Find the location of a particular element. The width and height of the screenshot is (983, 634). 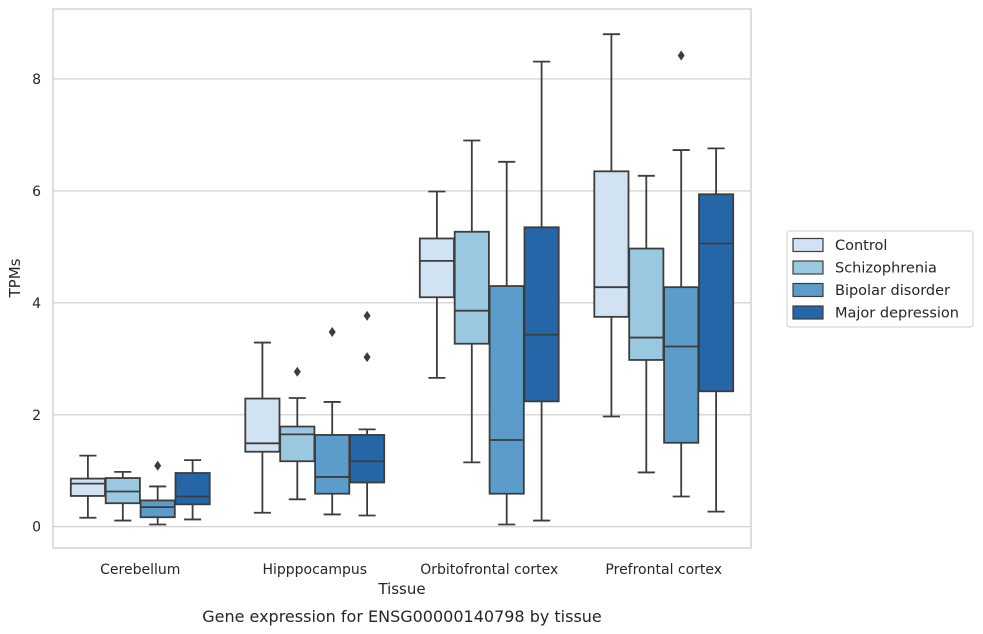

y-tick-label: 2 is located at coordinates (36, 416).